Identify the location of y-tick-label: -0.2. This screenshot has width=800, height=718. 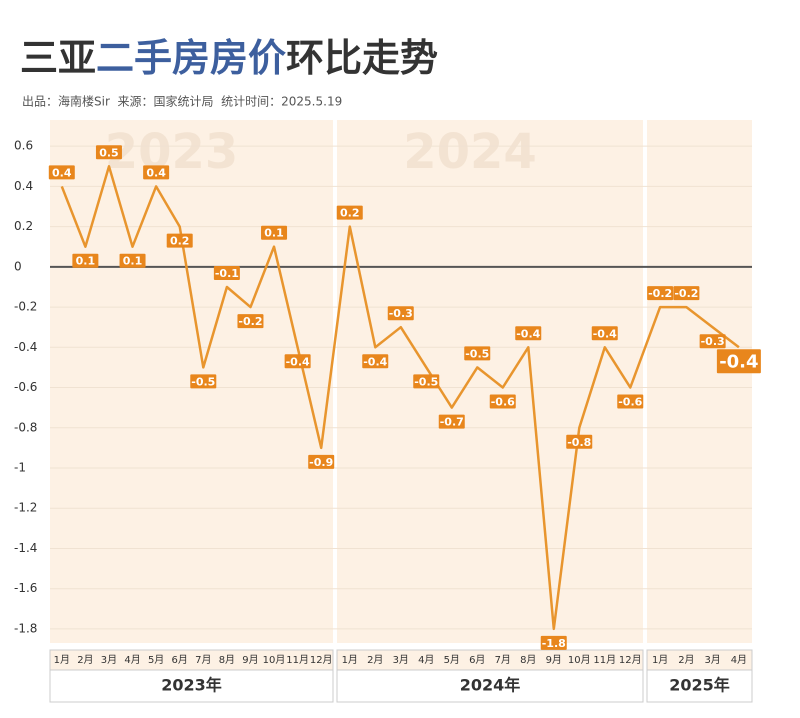
(25, 307).